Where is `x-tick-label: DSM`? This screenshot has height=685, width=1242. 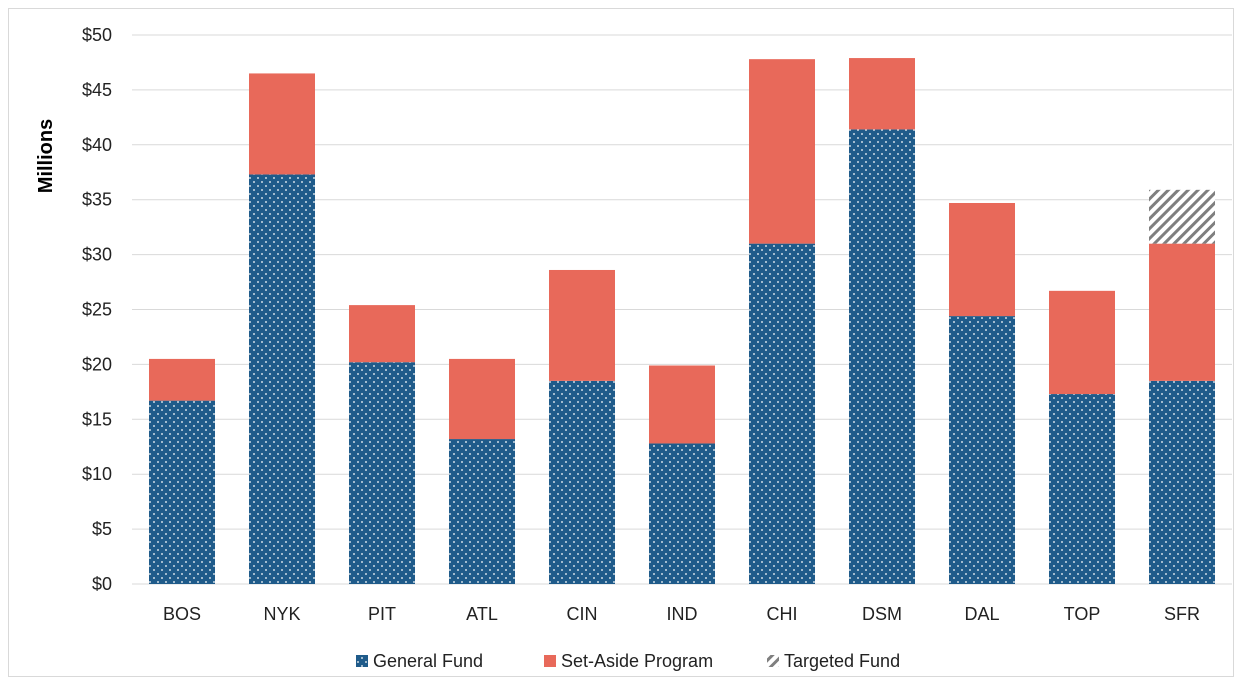
x-tick-label: DSM is located at coordinates (882, 614).